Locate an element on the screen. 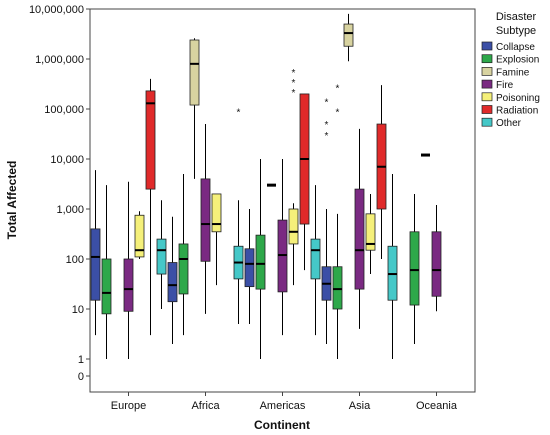 The width and height of the screenshot is (550, 435). legend-label: Collapse is located at coordinates (515, 47).